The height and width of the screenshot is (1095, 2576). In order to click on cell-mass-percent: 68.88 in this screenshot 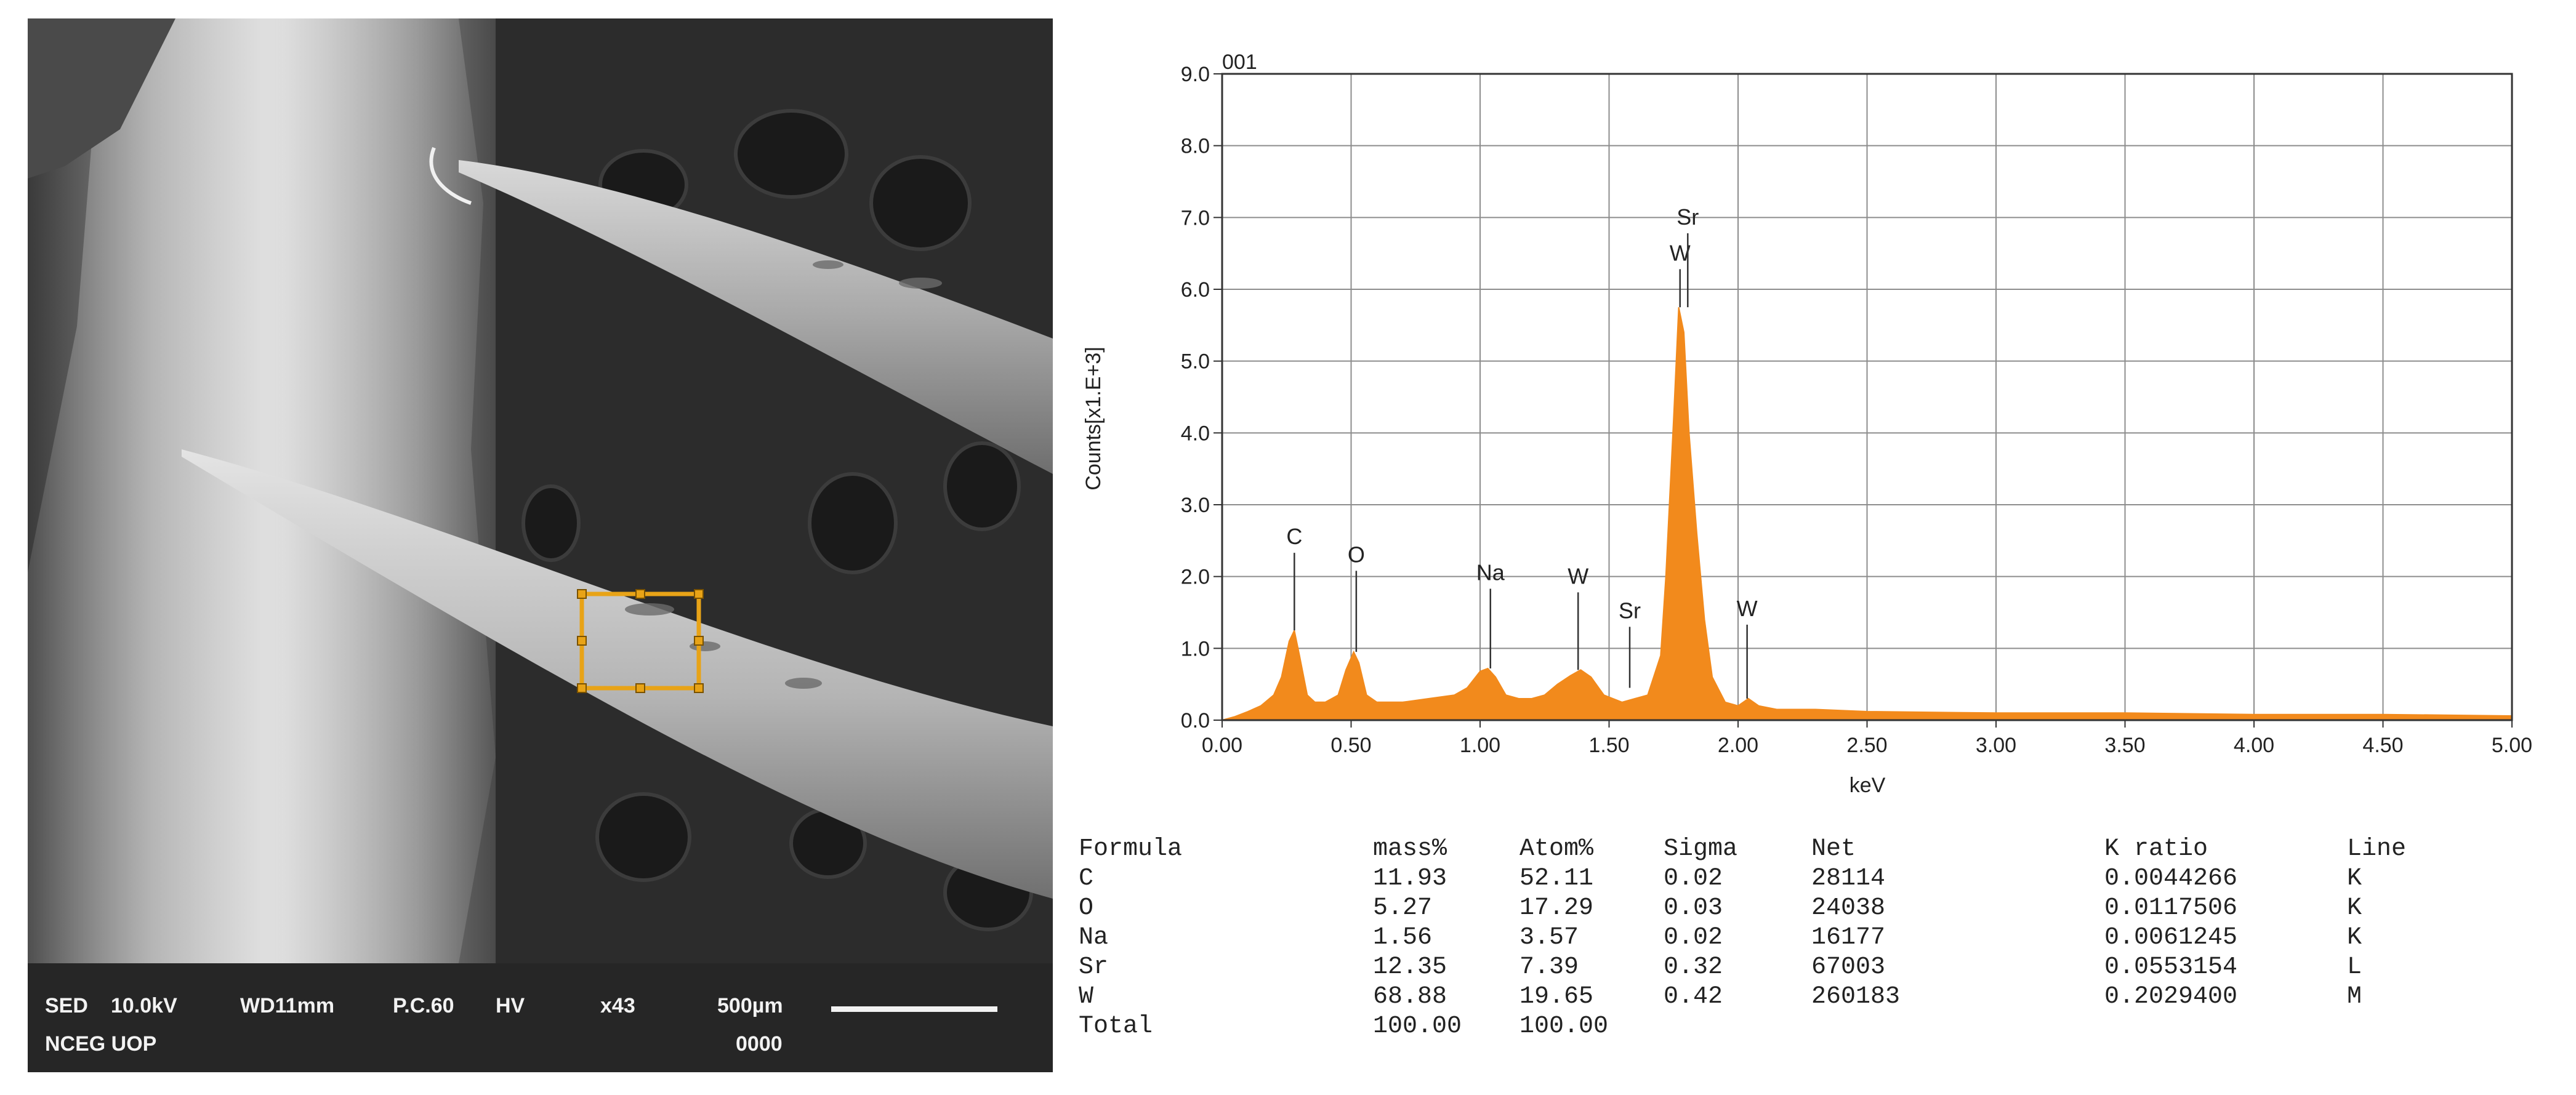, I will do `click(1410, 997)`.